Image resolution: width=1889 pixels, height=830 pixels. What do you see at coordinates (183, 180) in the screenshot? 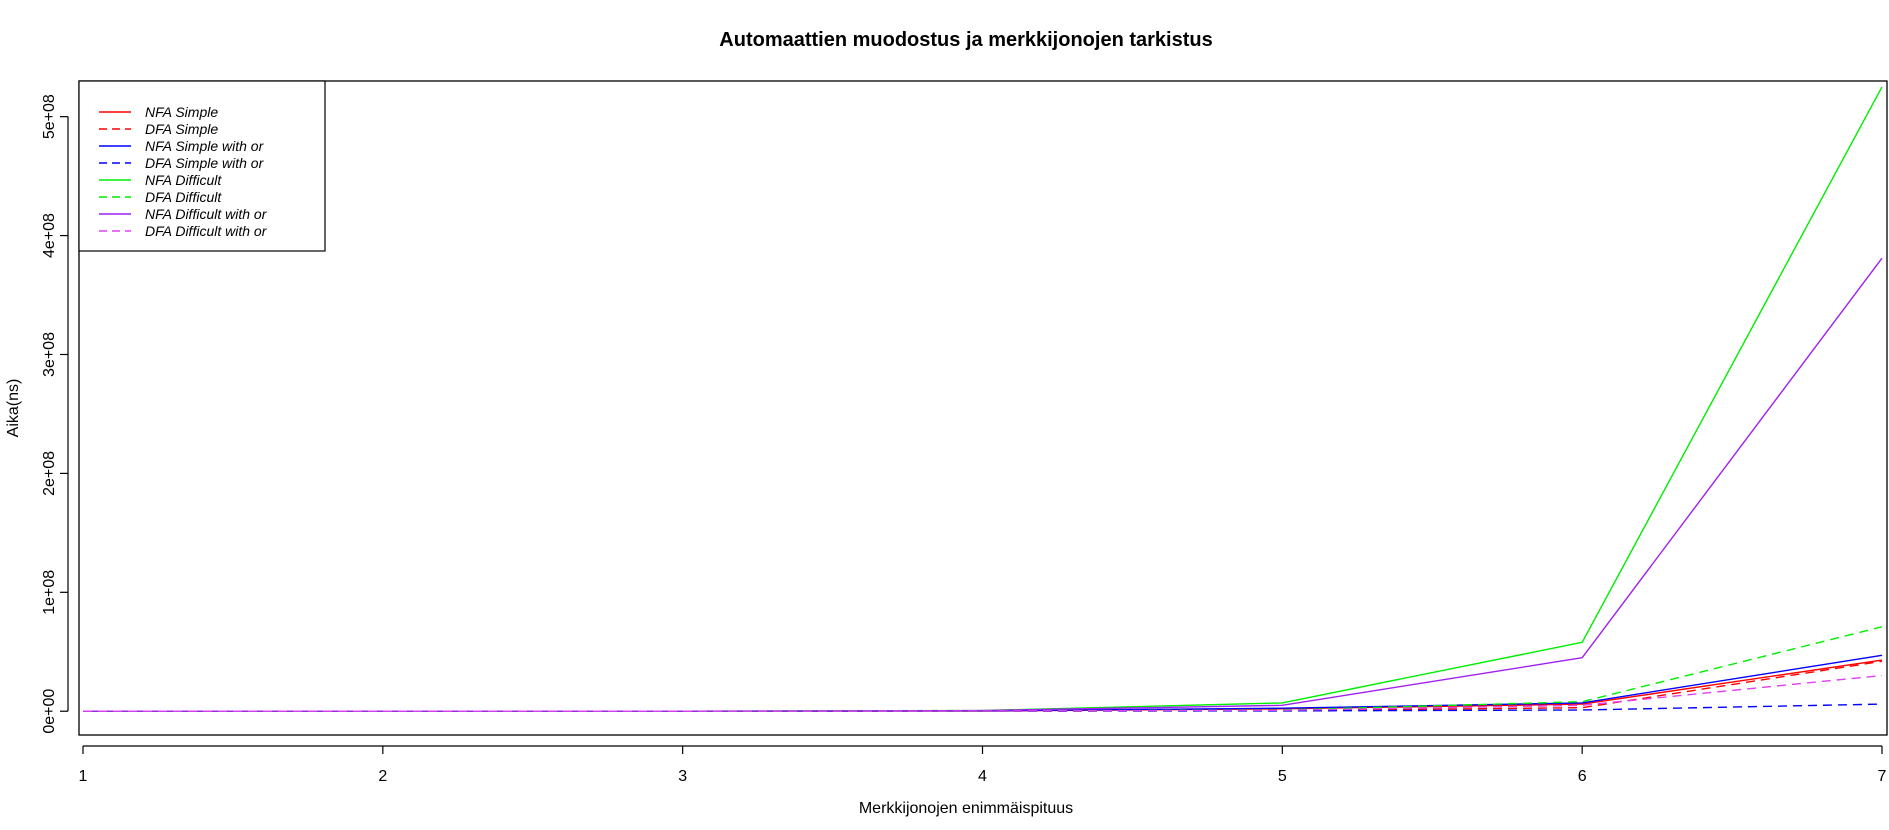
I see `legend-label: NFA Difficult` at bounding box center [183, 180].